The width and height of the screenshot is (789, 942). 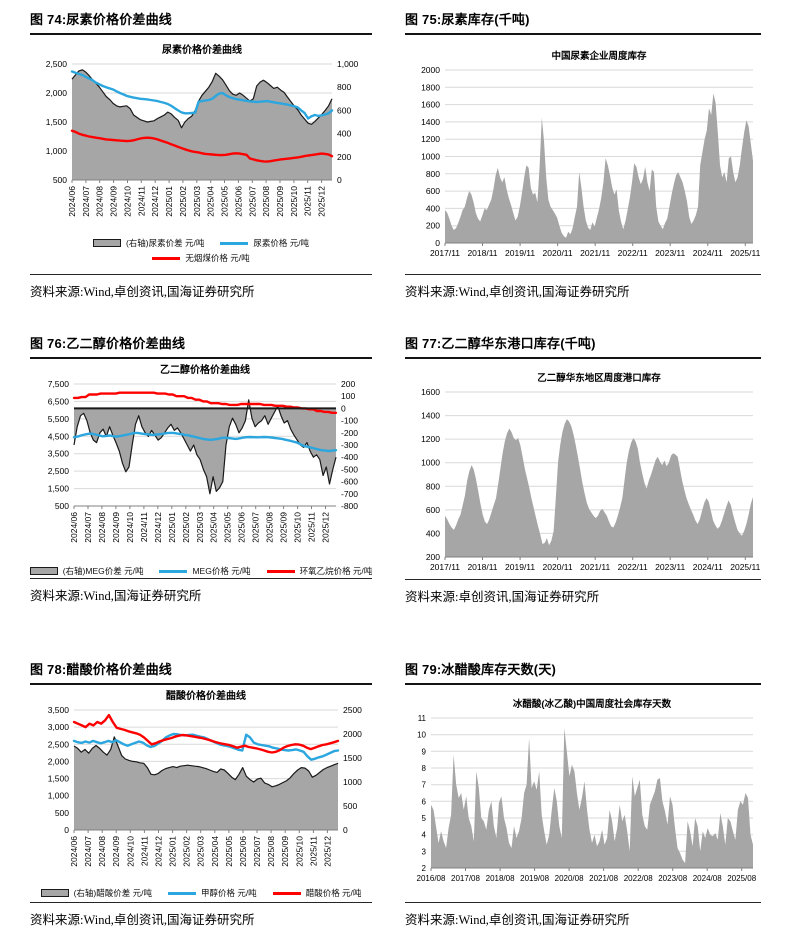 I want to click on svg-text: 尿素价格价差曲线, so click(x=202, y=49).